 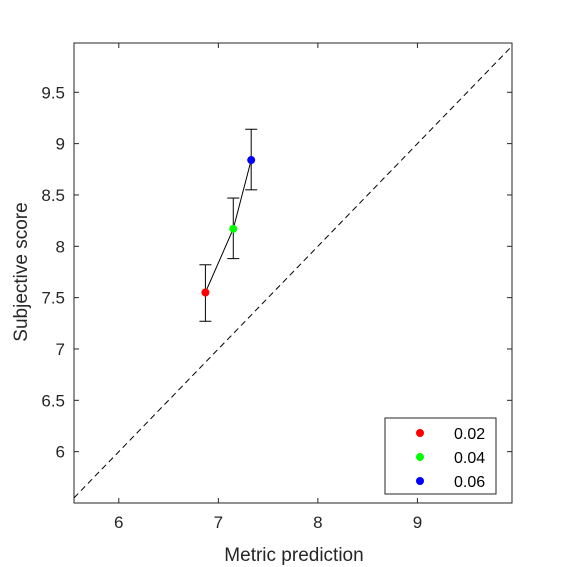 What do you see at coordinates (420, 433) in the screenshot?
I see `legend-marker-0.02` at bounding box center [420, 433].